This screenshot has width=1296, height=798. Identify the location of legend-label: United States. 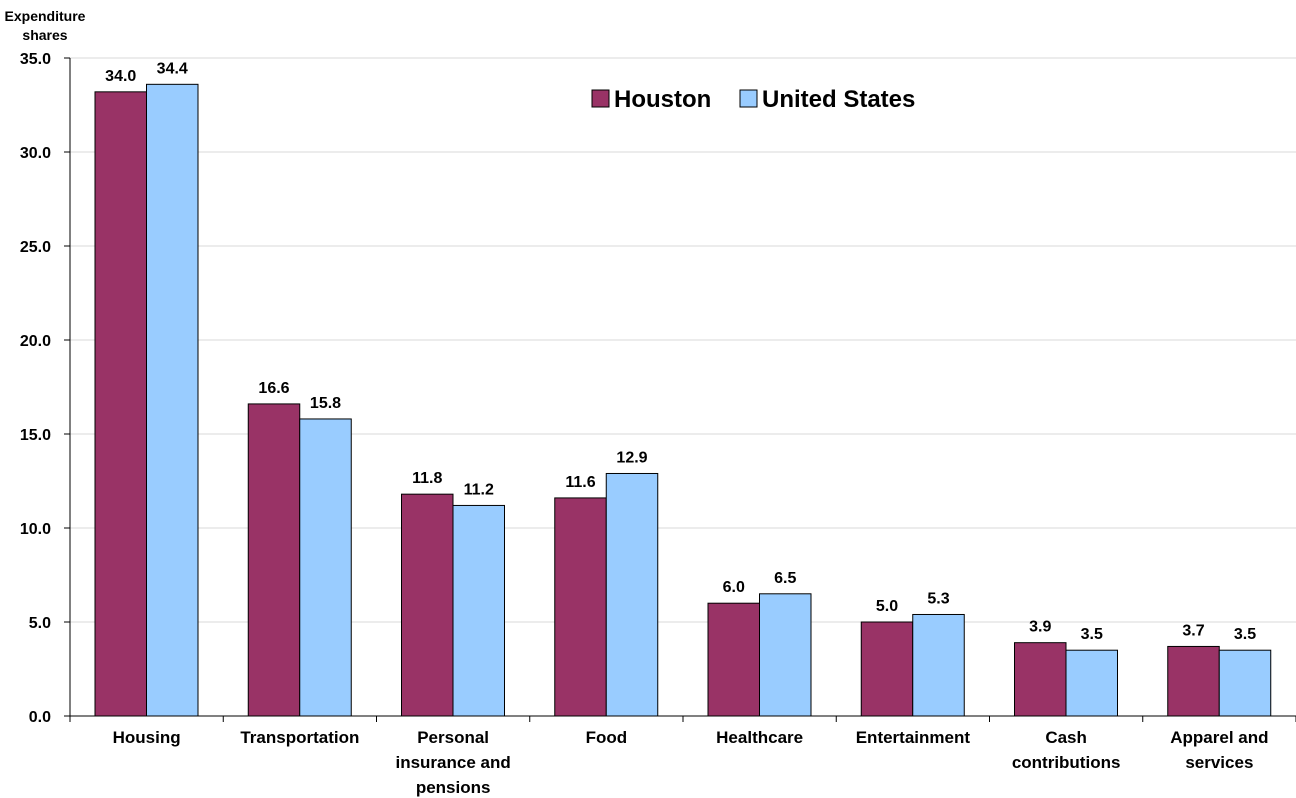
(838, 99).